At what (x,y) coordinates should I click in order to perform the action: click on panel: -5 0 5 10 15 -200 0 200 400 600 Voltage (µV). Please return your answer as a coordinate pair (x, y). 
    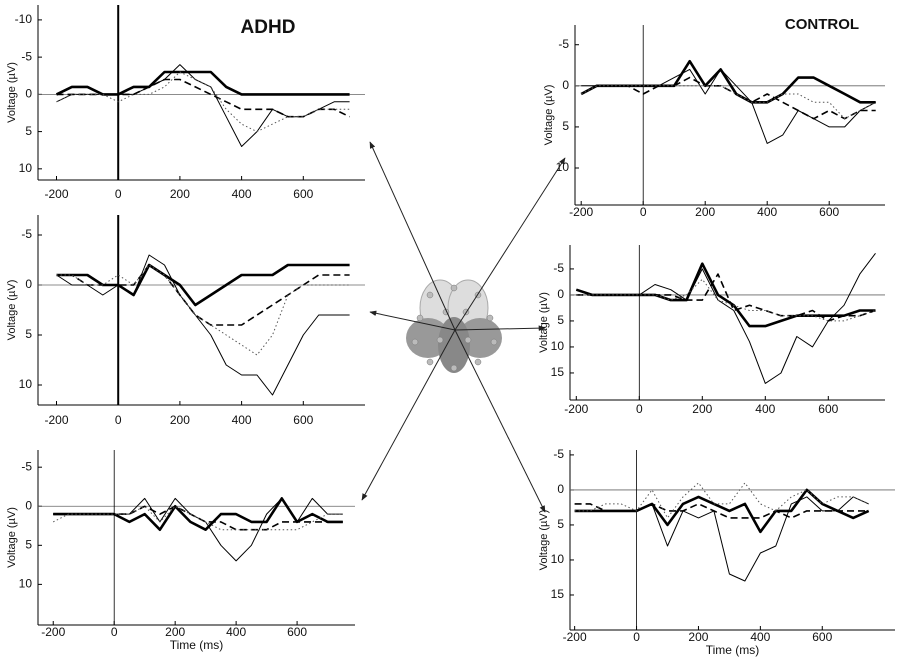
    Looking at the image, I should click on (711, 330).